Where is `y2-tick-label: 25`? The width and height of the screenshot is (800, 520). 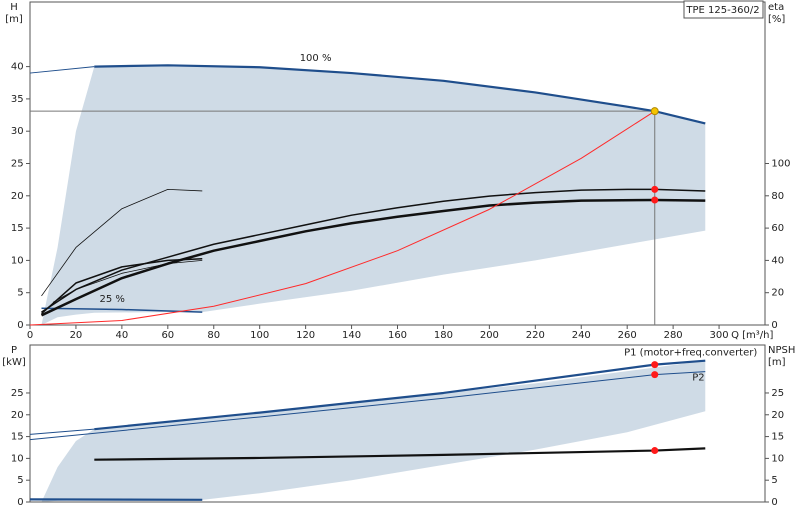
y2-tick-label: 25 is located at coordinates (777, 393).